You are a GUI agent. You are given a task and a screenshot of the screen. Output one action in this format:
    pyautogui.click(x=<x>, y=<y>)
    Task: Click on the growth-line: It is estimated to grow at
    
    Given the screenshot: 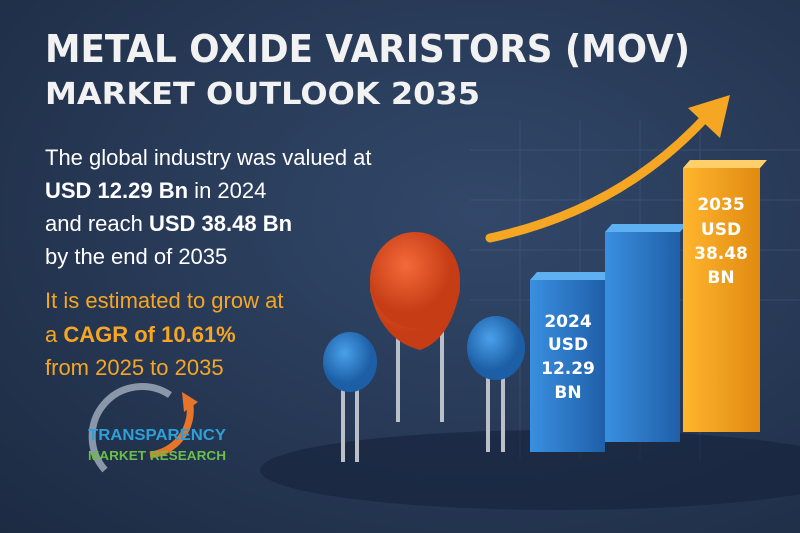 What is the action you would take?
    pyautogui.click(x=164, y=300)
    